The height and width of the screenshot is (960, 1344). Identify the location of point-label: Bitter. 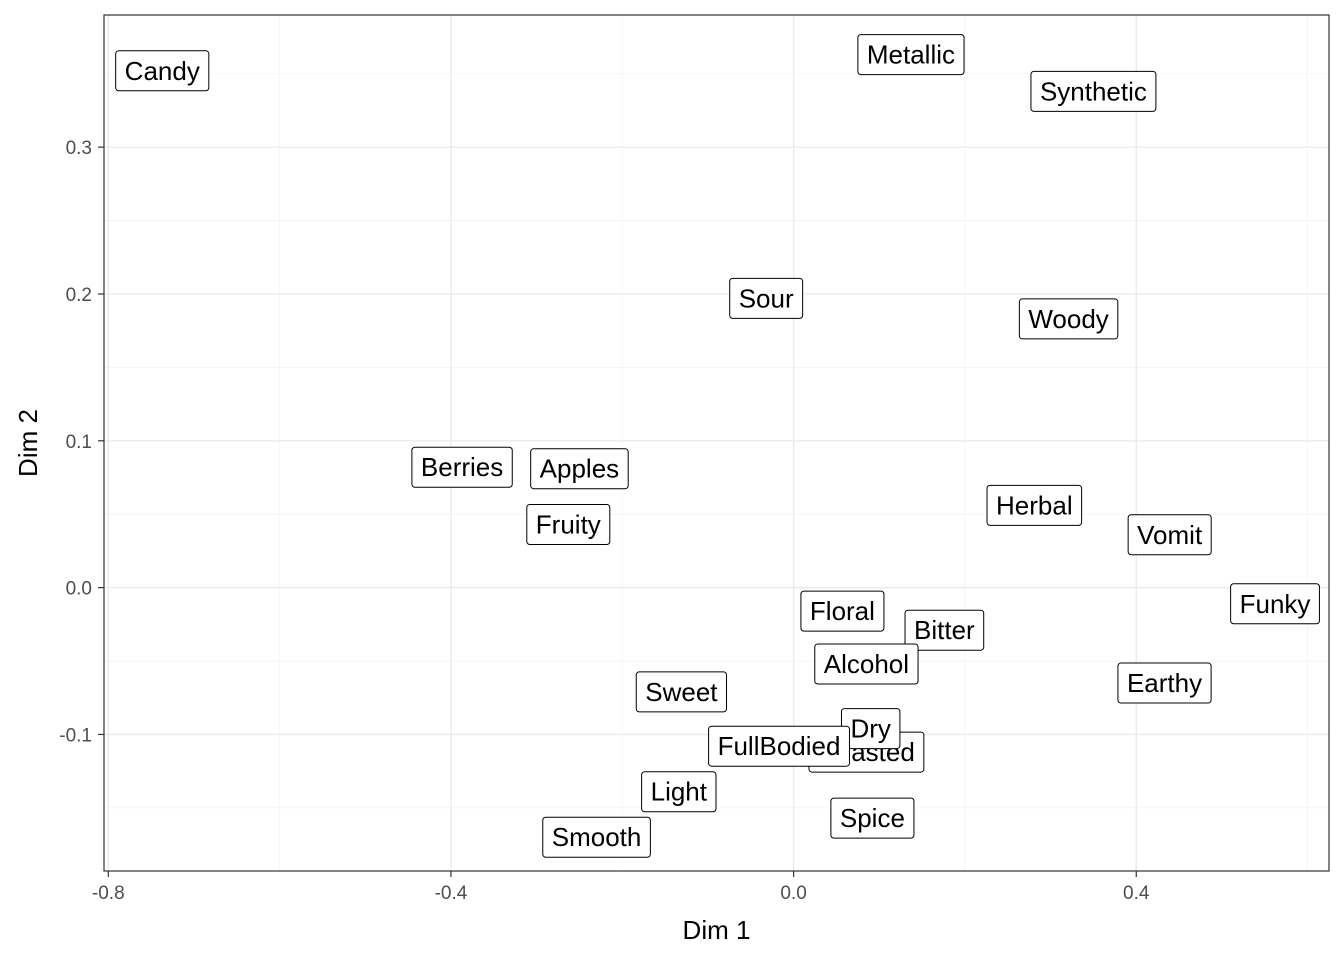
(944, 630).